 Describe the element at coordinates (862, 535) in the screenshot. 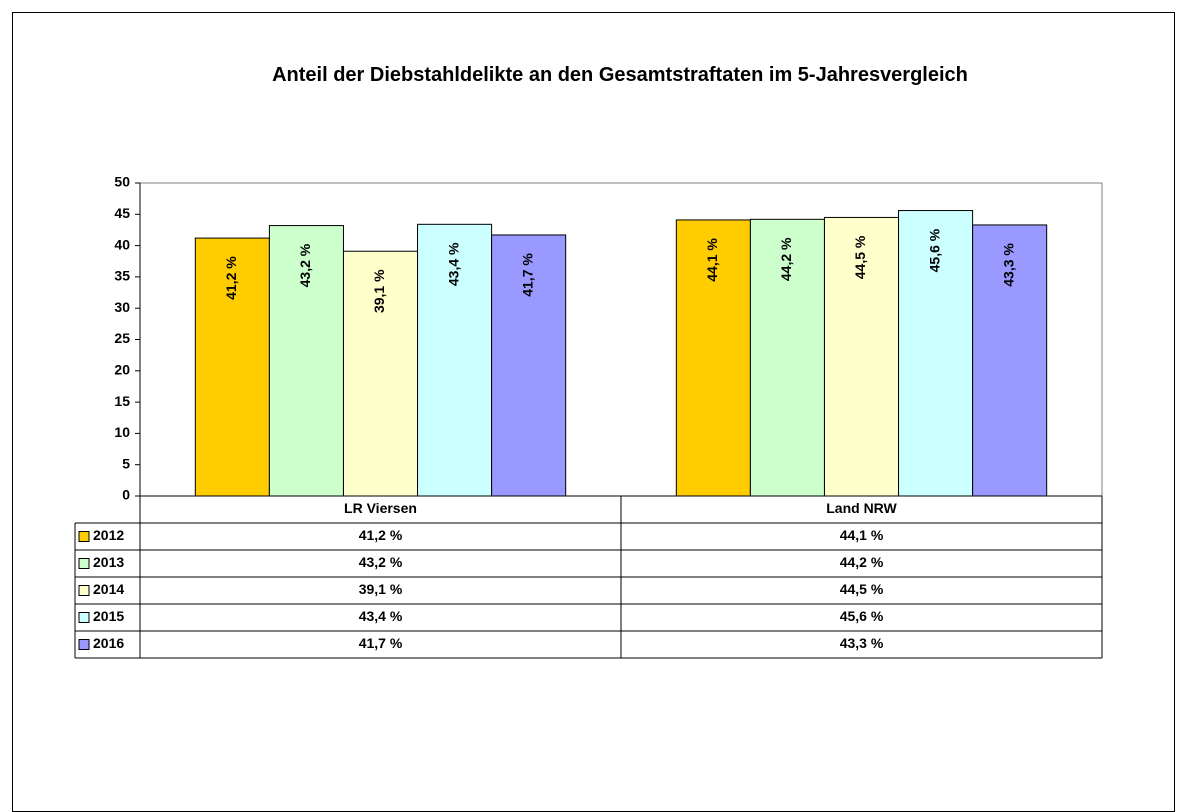

I see `table-cell: 44,1 %` at that location.